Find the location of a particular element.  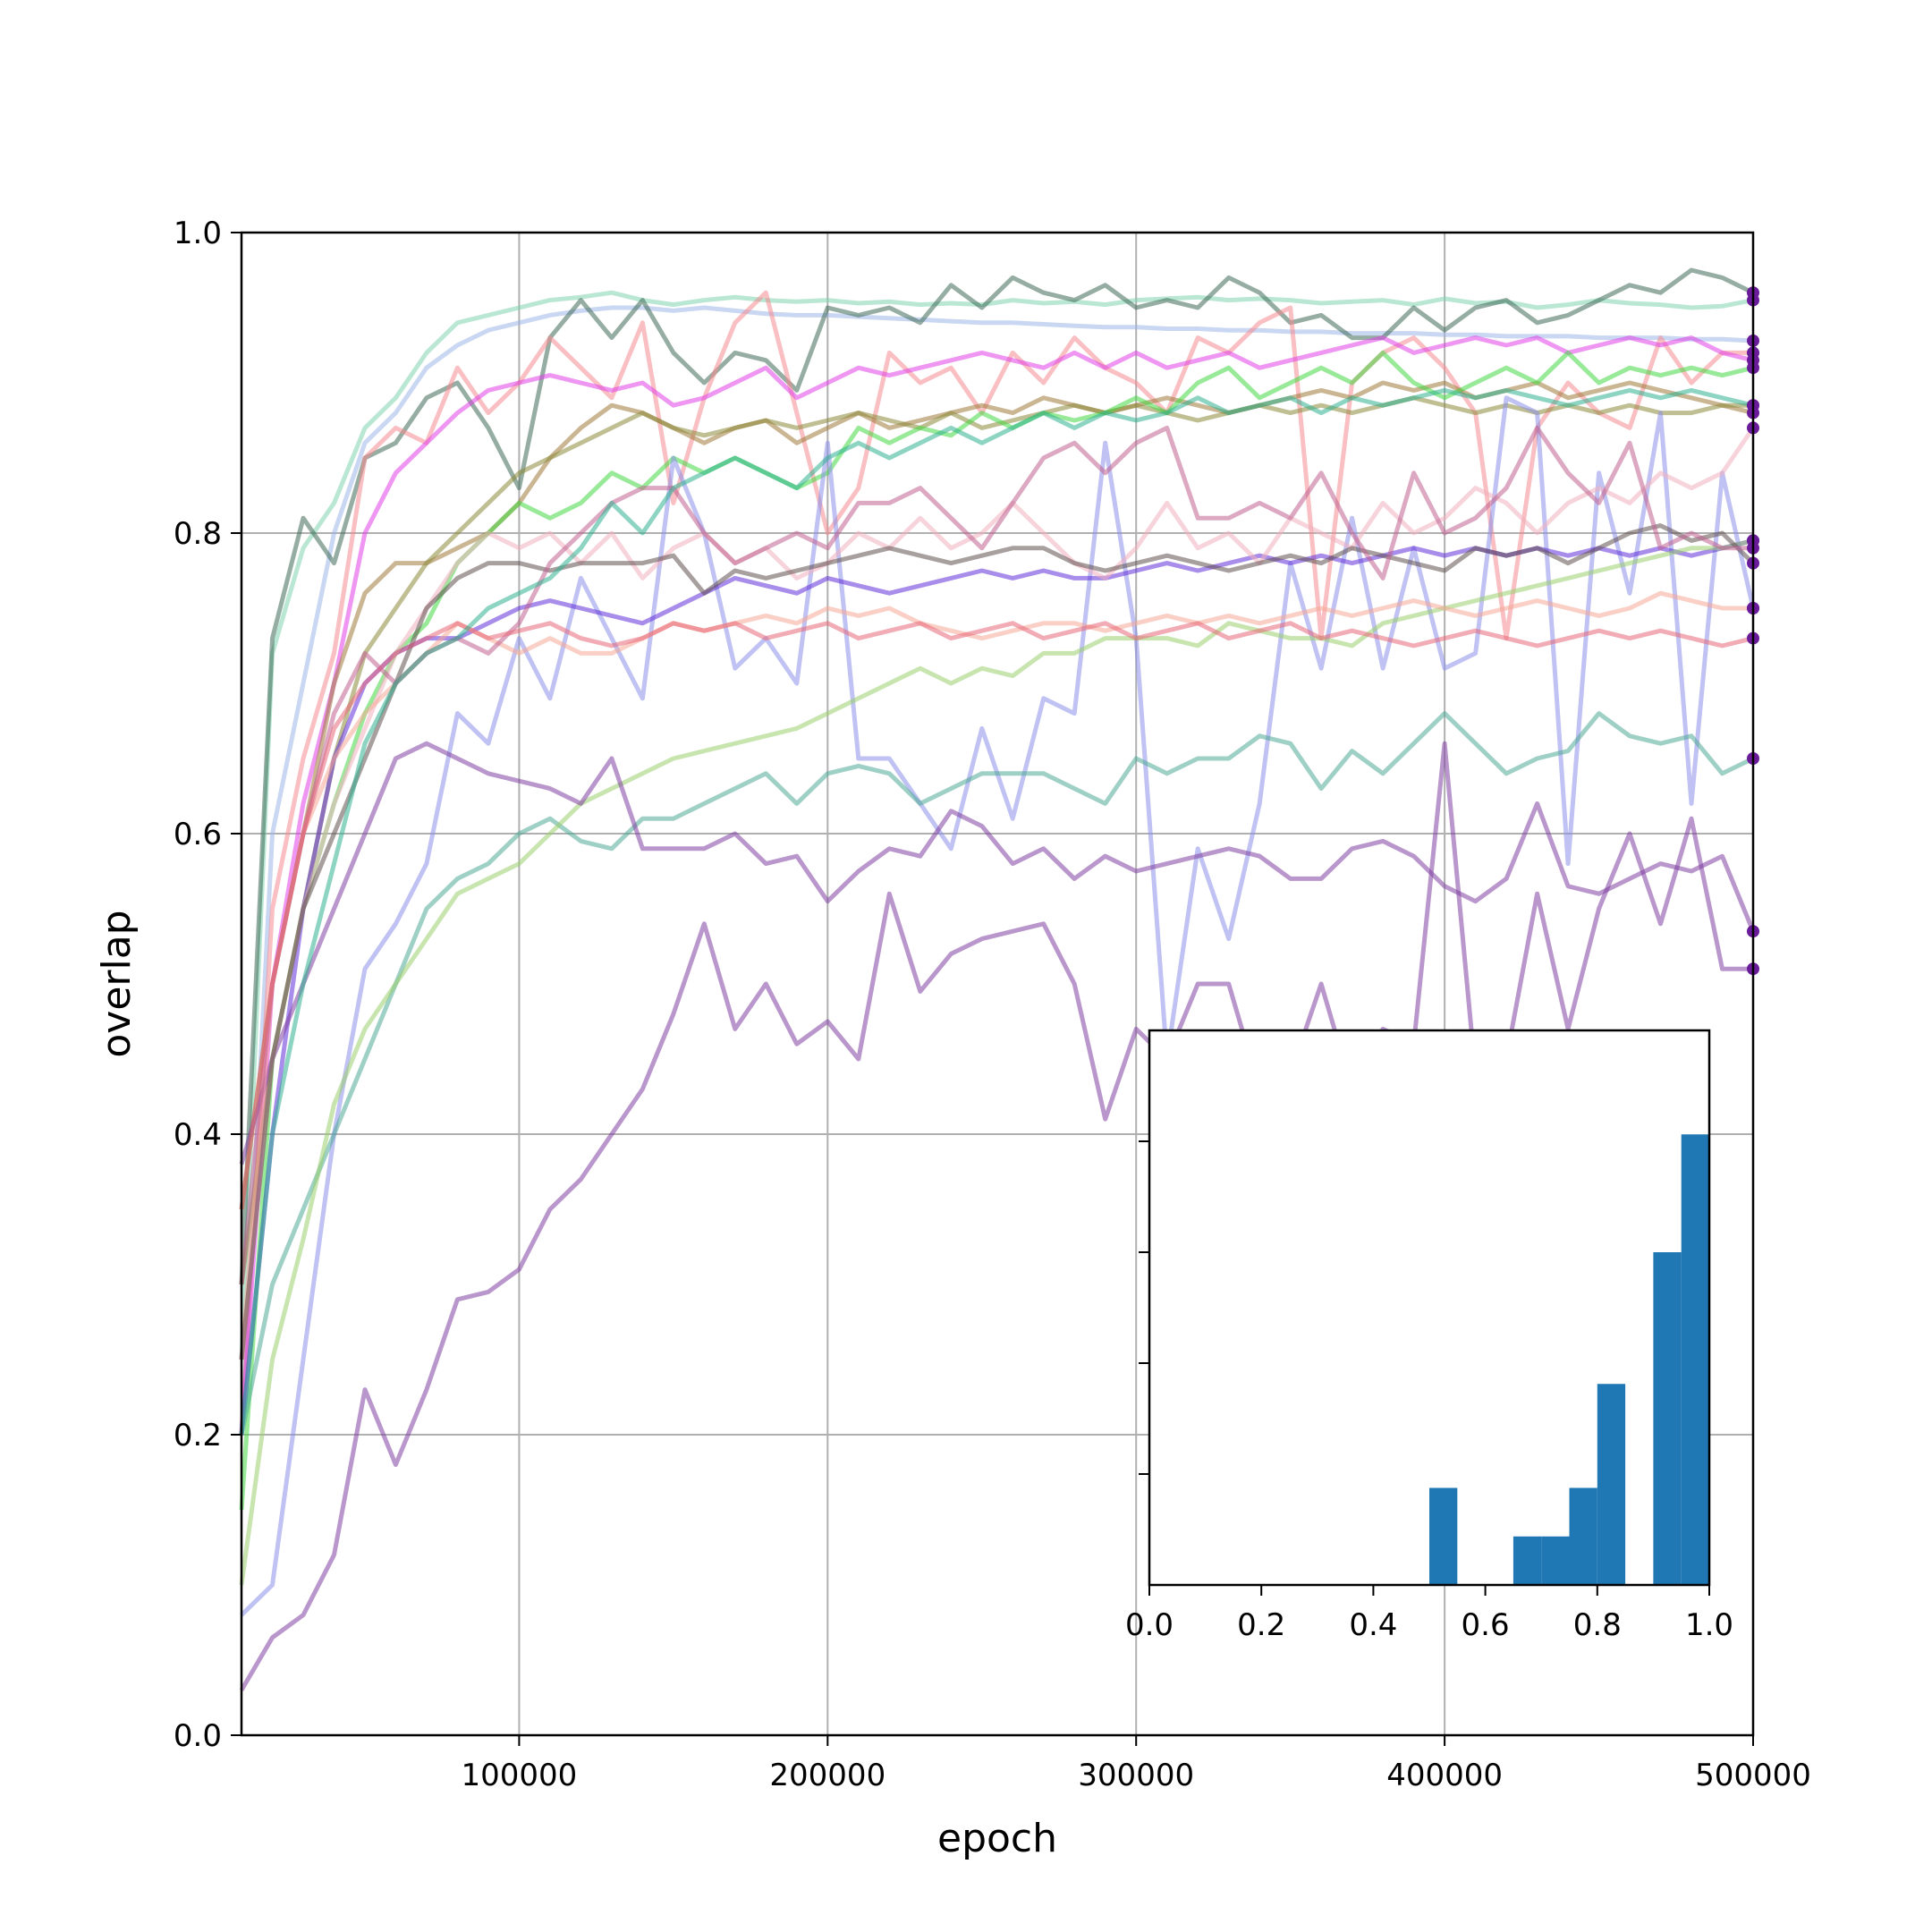

x-tick-label: 100000 is located at coordinates (520, 1775).